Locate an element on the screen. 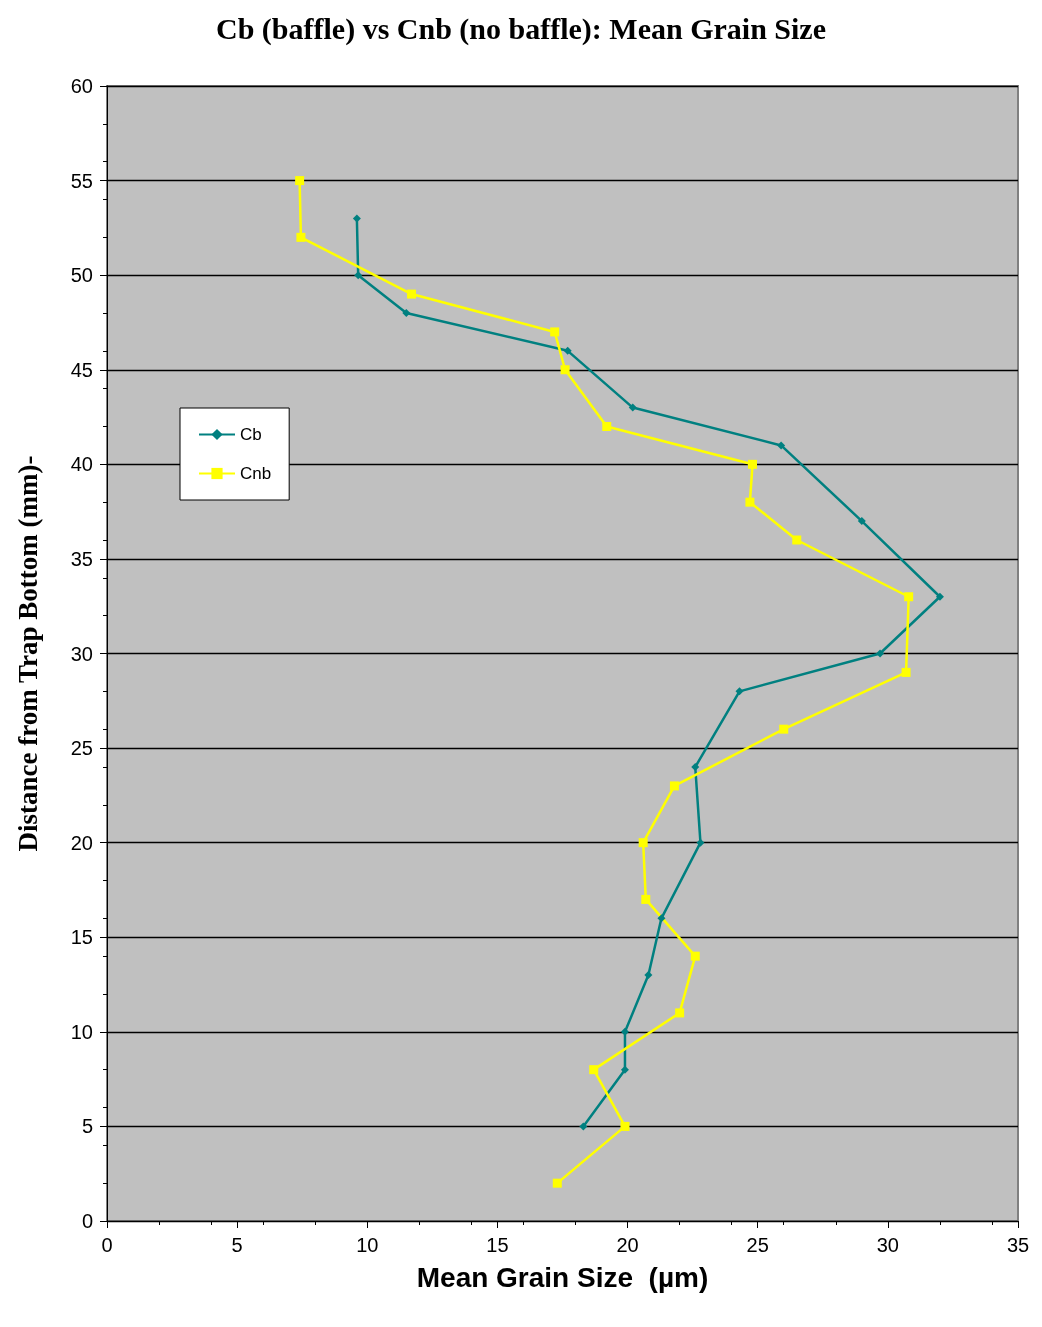 Image resolution: width=1042 pixels, height=1327 pixels. chart-title: Cb (baffle) vs Cnb (no baffle): Mean Grain Size is located at coordinates (521, 28).